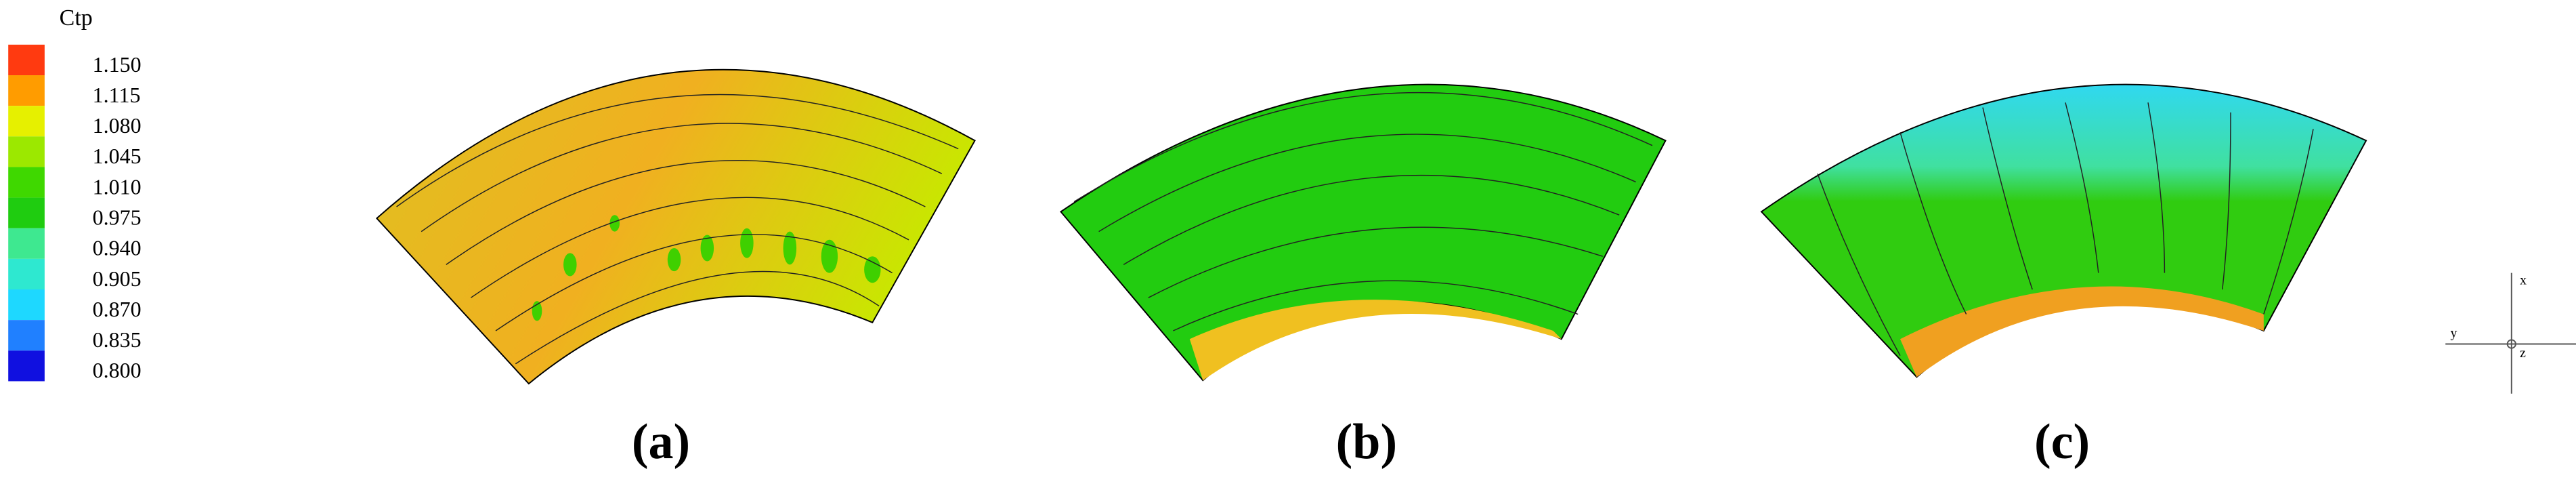 The height and width of the screenshot is (486, 2576). I want to click on triad-y: y, so click(2454, 332).